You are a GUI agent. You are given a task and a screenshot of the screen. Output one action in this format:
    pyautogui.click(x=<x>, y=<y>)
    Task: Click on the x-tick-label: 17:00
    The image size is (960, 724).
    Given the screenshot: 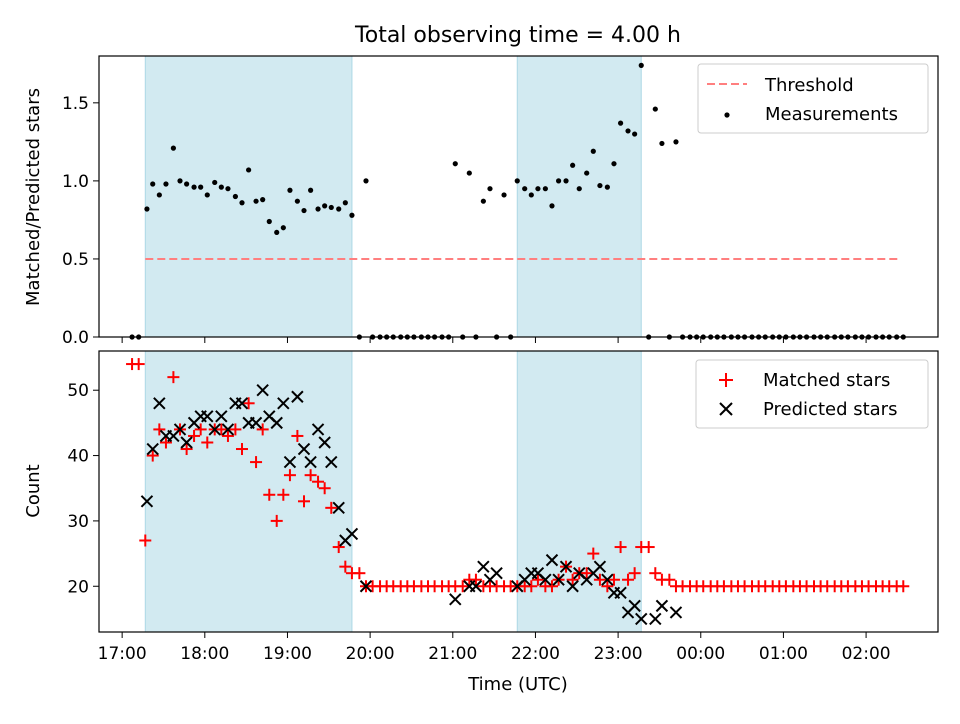 What is the action you would take?
    pyautogui.click(x=122, y=654)
    